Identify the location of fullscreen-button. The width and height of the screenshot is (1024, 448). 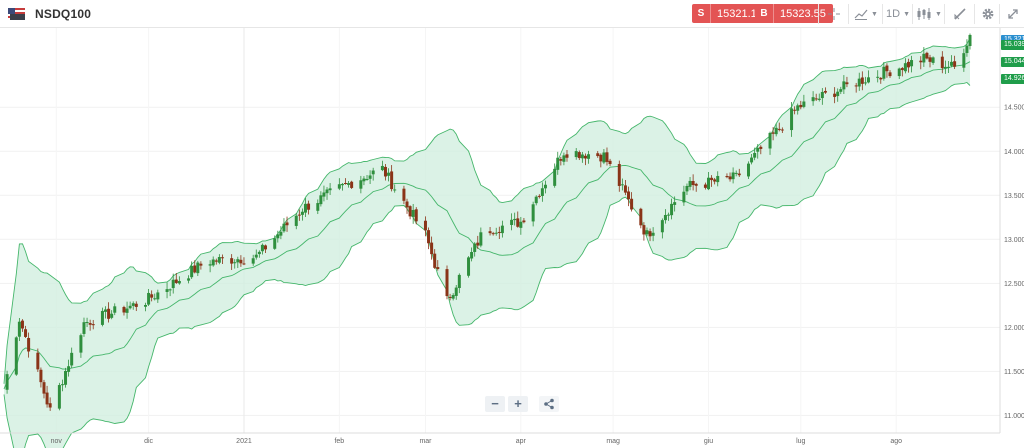
(1011, 14).